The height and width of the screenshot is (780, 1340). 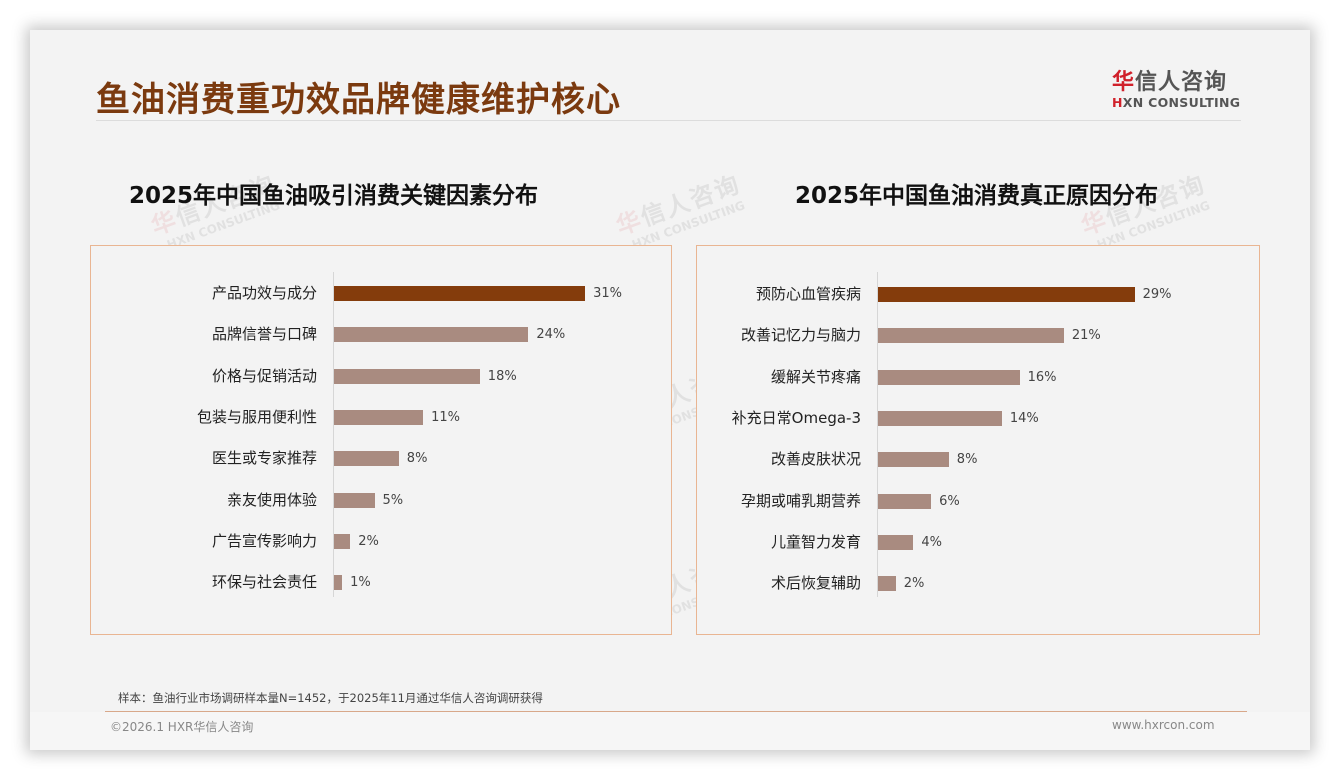 What do you see at coordinates (381, 541) in the screenshot?
I see `bar-row: 广告宣传影响力 2%` at bounding box center [381, 541].